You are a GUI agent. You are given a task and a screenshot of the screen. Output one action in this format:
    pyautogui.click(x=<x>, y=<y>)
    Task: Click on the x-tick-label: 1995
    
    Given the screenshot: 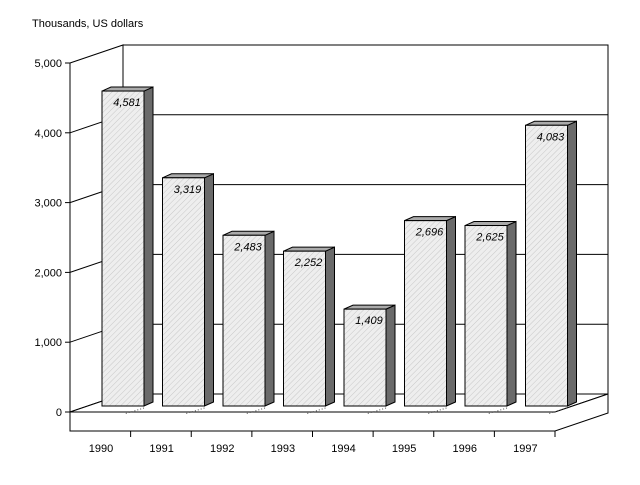 What is the action you would take?
    pyautogui.click(x=404, y=449)
    